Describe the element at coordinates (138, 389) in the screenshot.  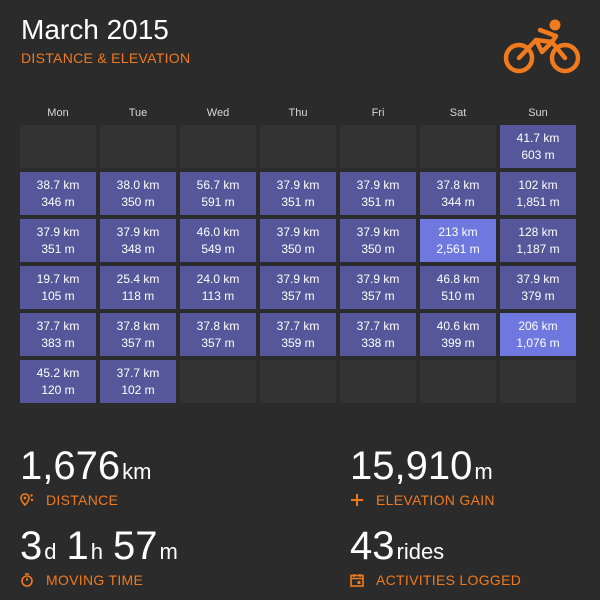
I see `day-elevation: 102 m` at that location.